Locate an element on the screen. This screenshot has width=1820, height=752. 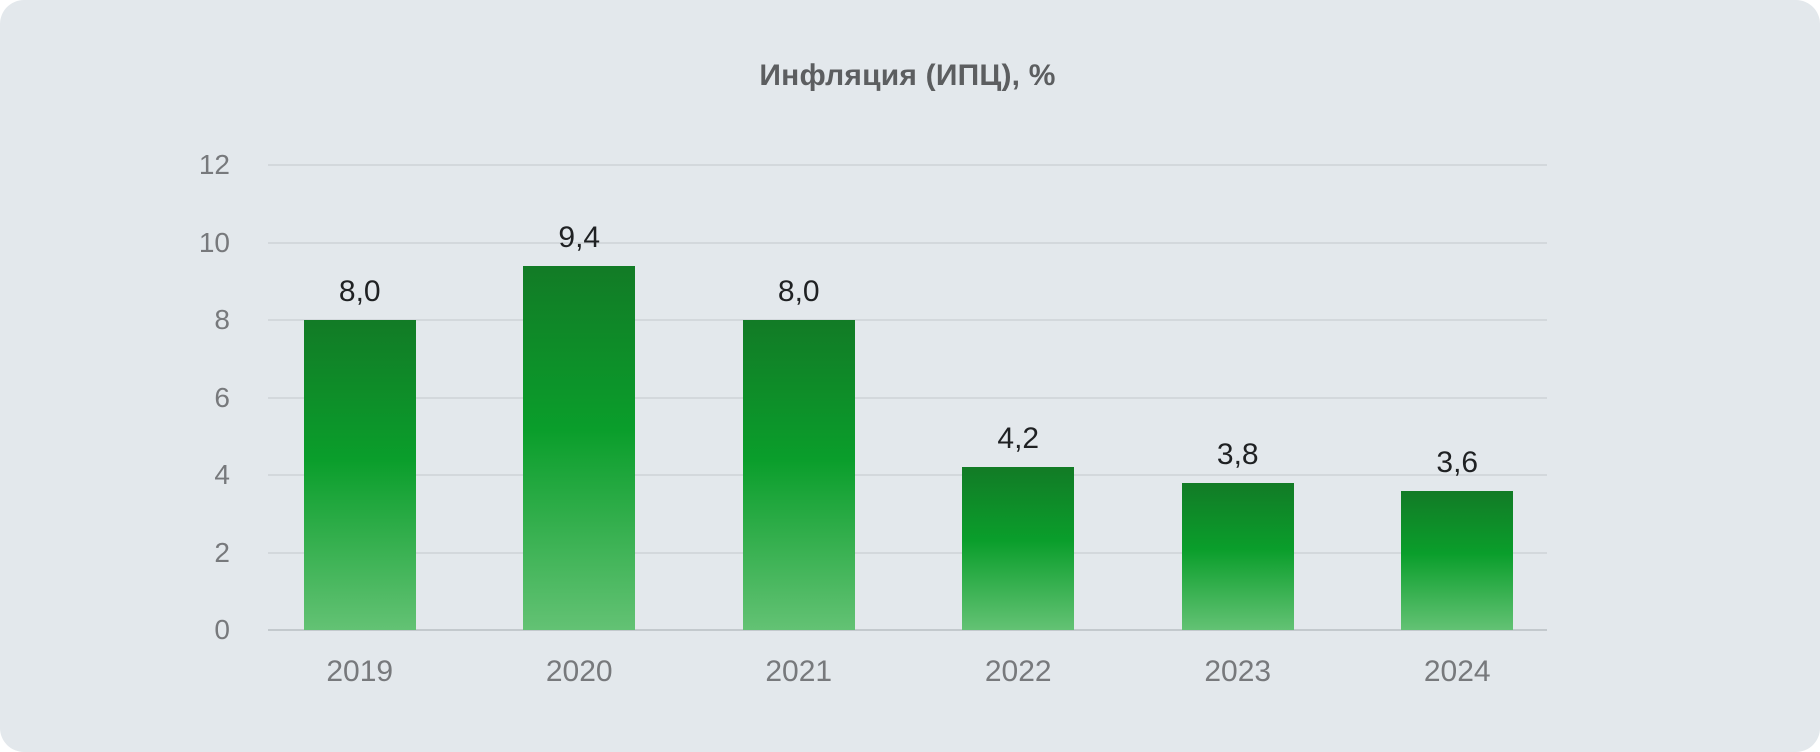
bar-2022 is located at coordinates (1018, 548).